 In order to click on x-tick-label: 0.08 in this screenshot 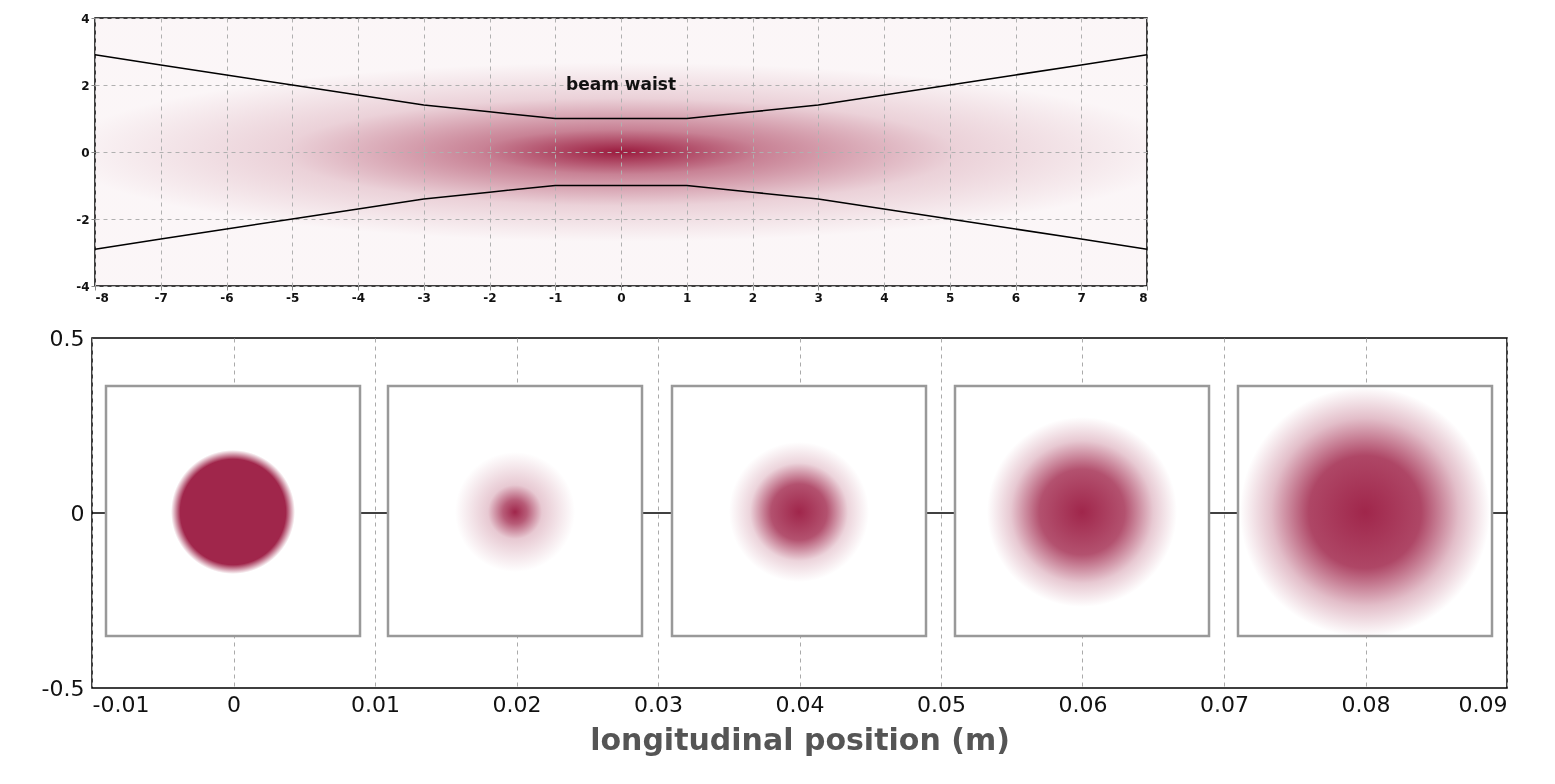, I will do `click(1366, 704)`.